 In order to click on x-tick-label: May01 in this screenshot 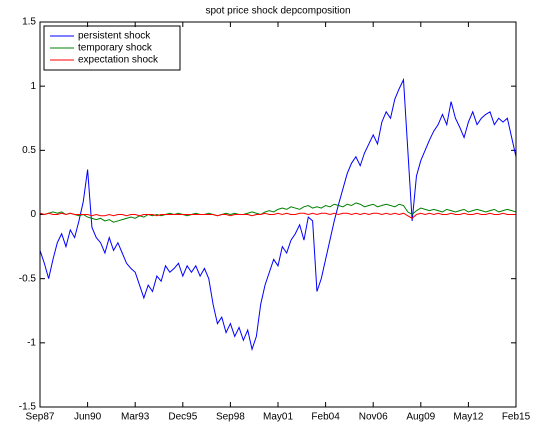, I will do `click(278, 417)`.